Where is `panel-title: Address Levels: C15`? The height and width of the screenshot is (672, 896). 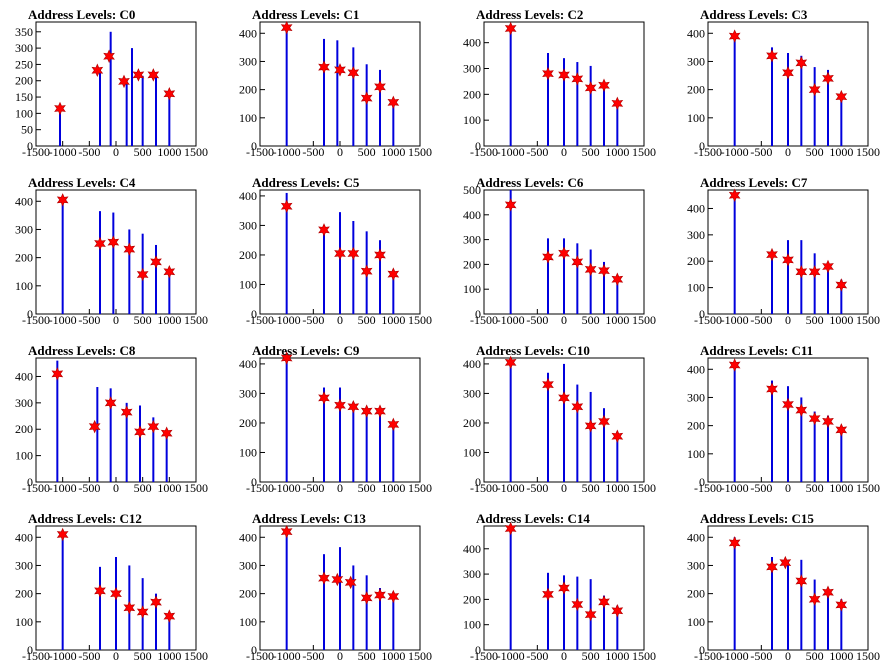 panel-title: Address Levels: C15 is located at coordinates (757, 518).